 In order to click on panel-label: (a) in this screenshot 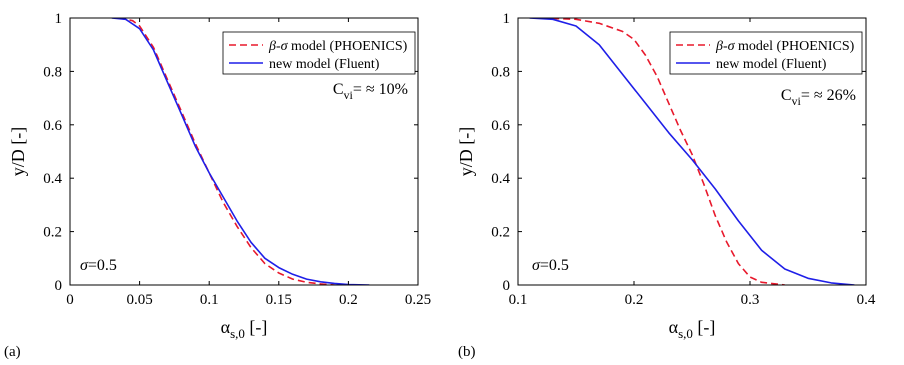, I will do `click(12, 352)`.